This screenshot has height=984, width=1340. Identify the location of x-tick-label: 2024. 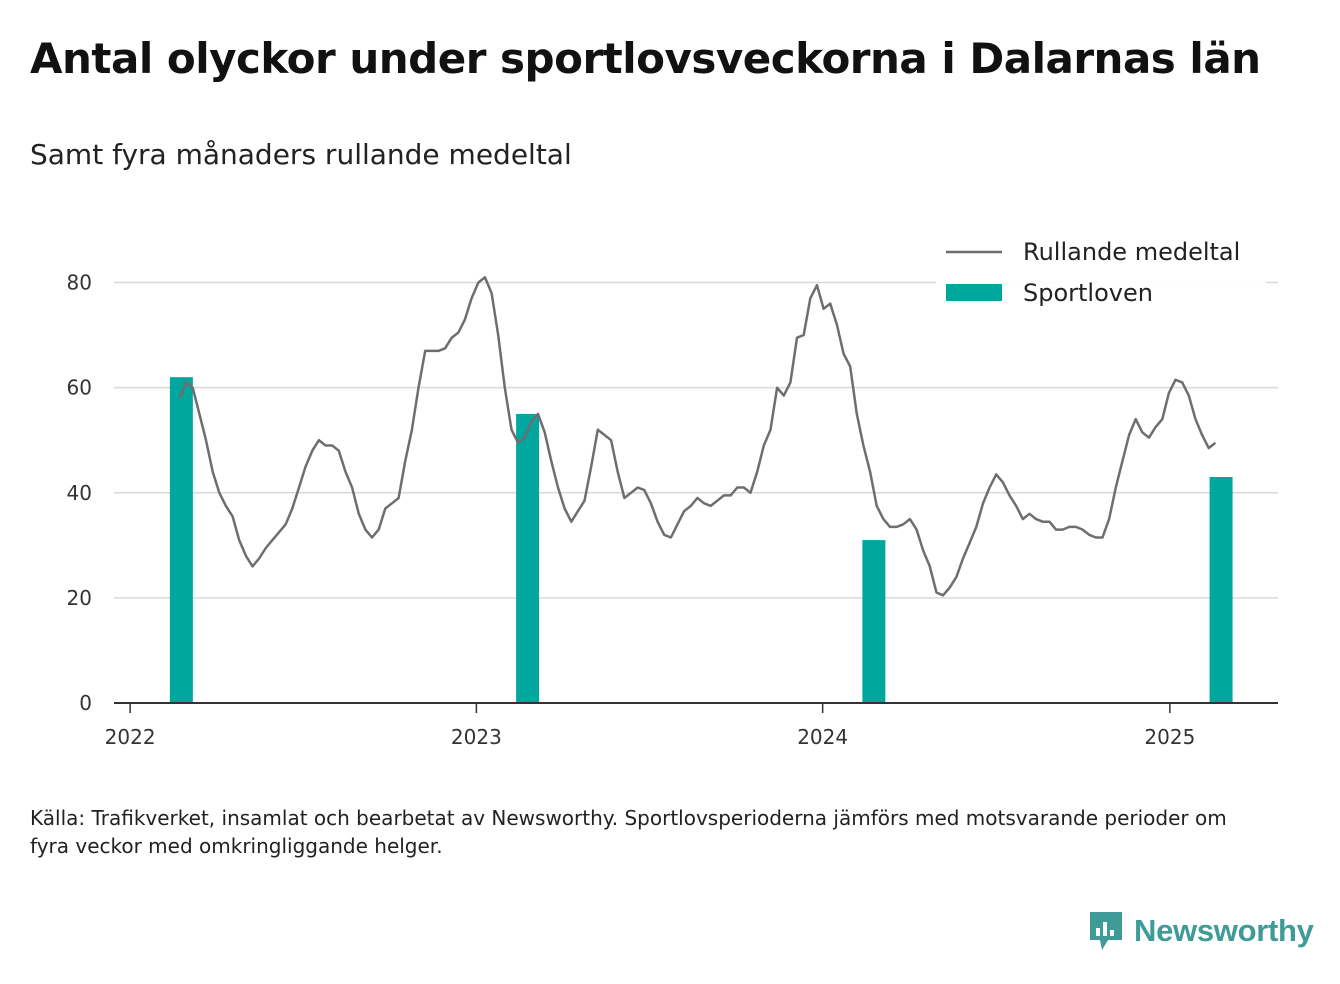
(822, 737).